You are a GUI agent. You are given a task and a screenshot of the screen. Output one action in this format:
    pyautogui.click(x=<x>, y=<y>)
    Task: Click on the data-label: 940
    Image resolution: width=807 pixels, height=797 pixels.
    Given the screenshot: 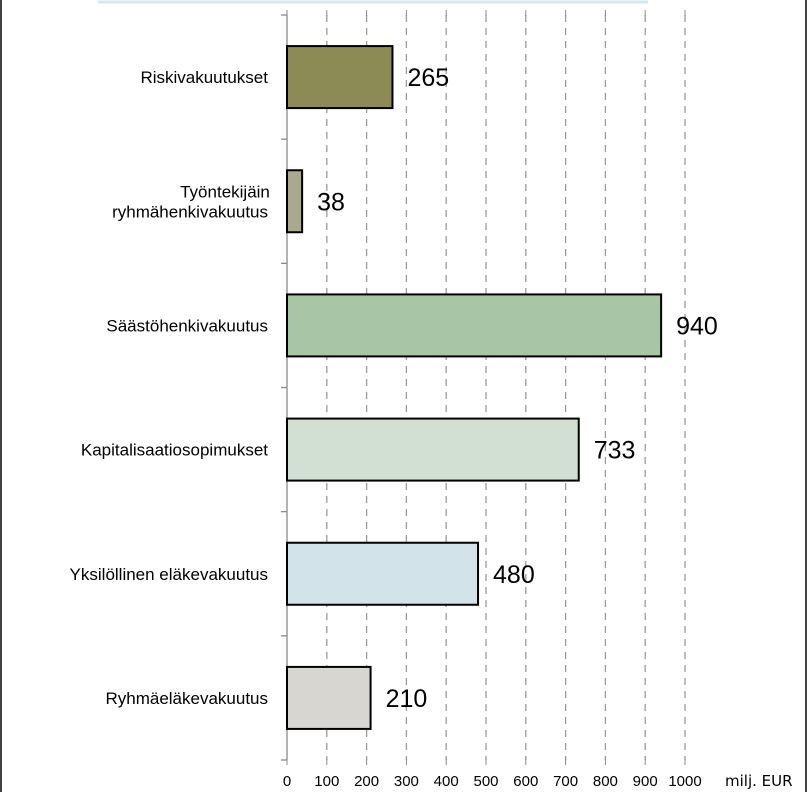 What is the action you would take?
    pyautogui.click(x=697, y=326)
    